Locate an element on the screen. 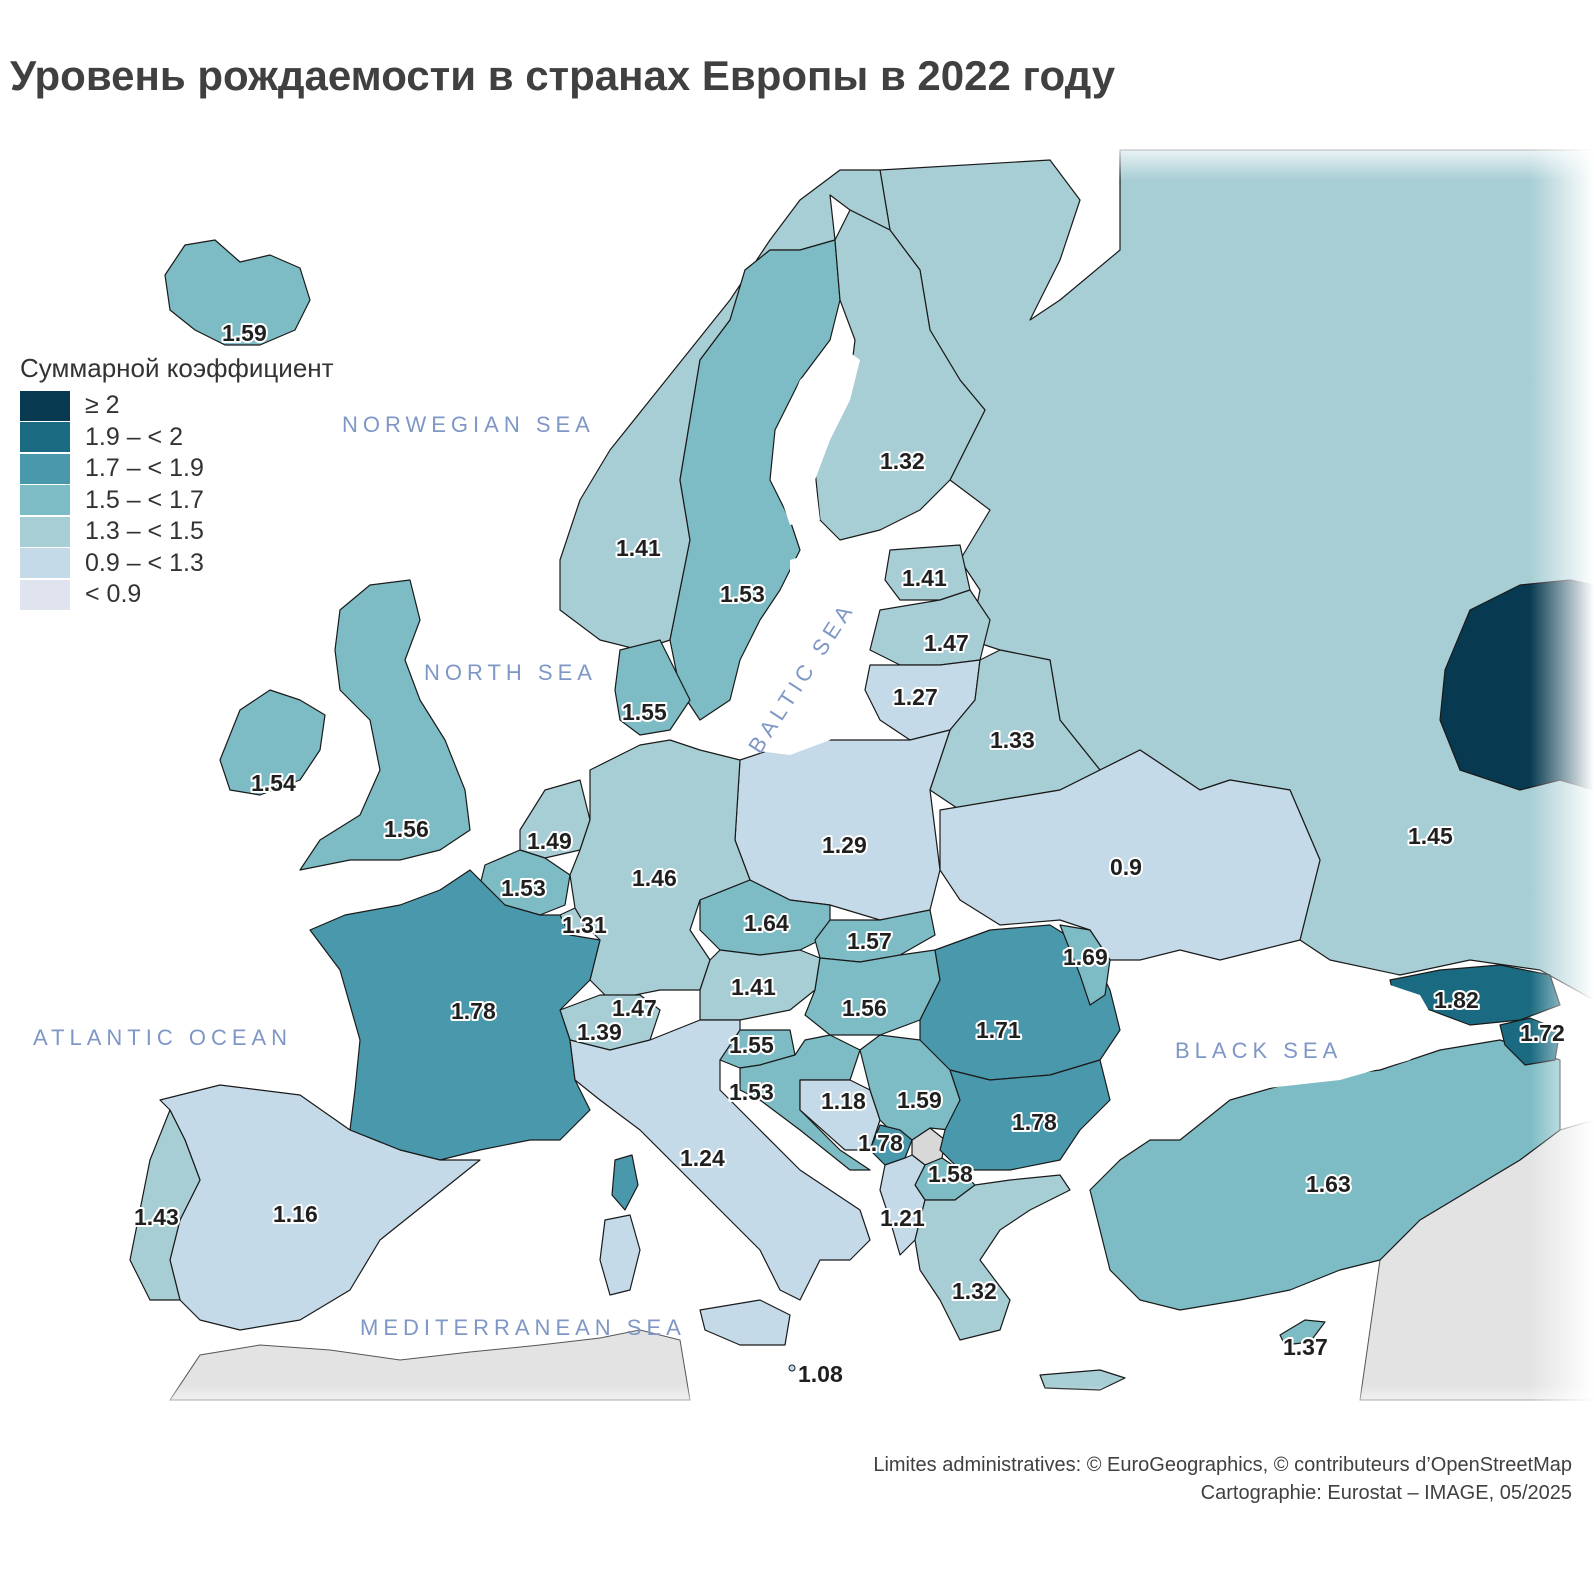 This screenshot has width=1594, height=1594. value-label-cyprus: 1.37 is located at coordinates (1305, 1347).